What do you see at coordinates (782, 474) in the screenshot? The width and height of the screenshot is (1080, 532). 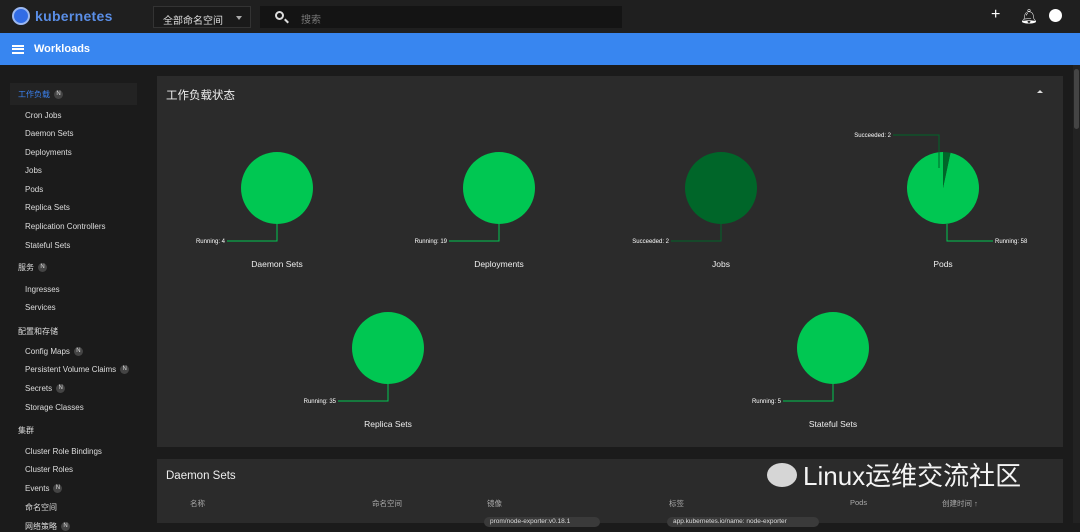 I see `wechat-icon` at bounding box center [782, 474].